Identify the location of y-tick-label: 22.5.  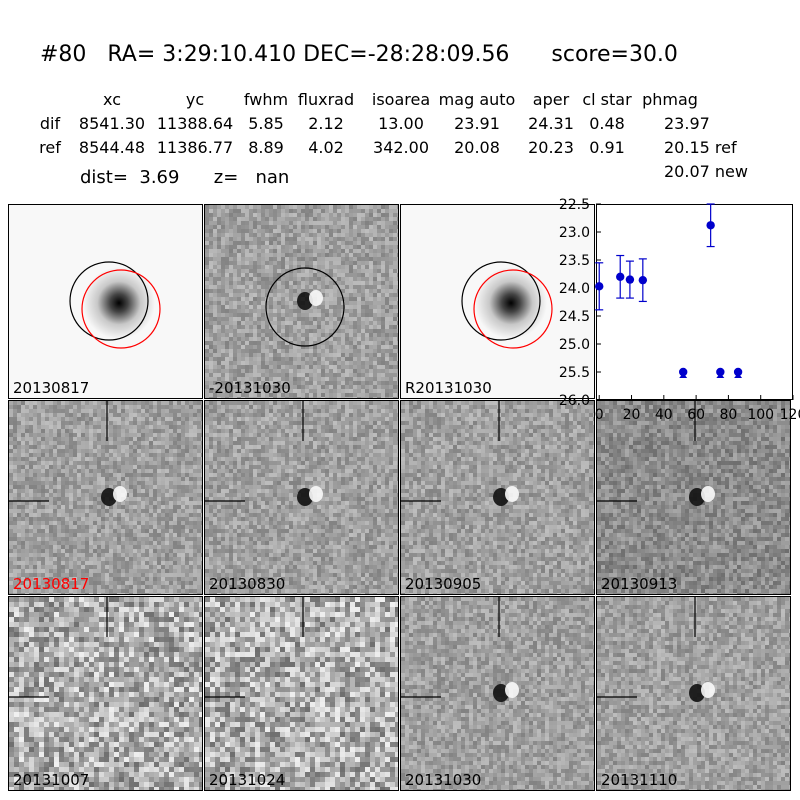
(574, 205).